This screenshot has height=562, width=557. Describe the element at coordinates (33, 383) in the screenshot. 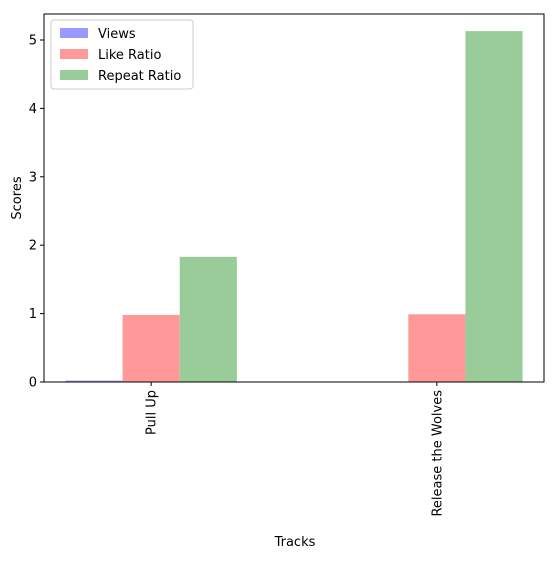

I see `y-tick-label: 0` at that location.